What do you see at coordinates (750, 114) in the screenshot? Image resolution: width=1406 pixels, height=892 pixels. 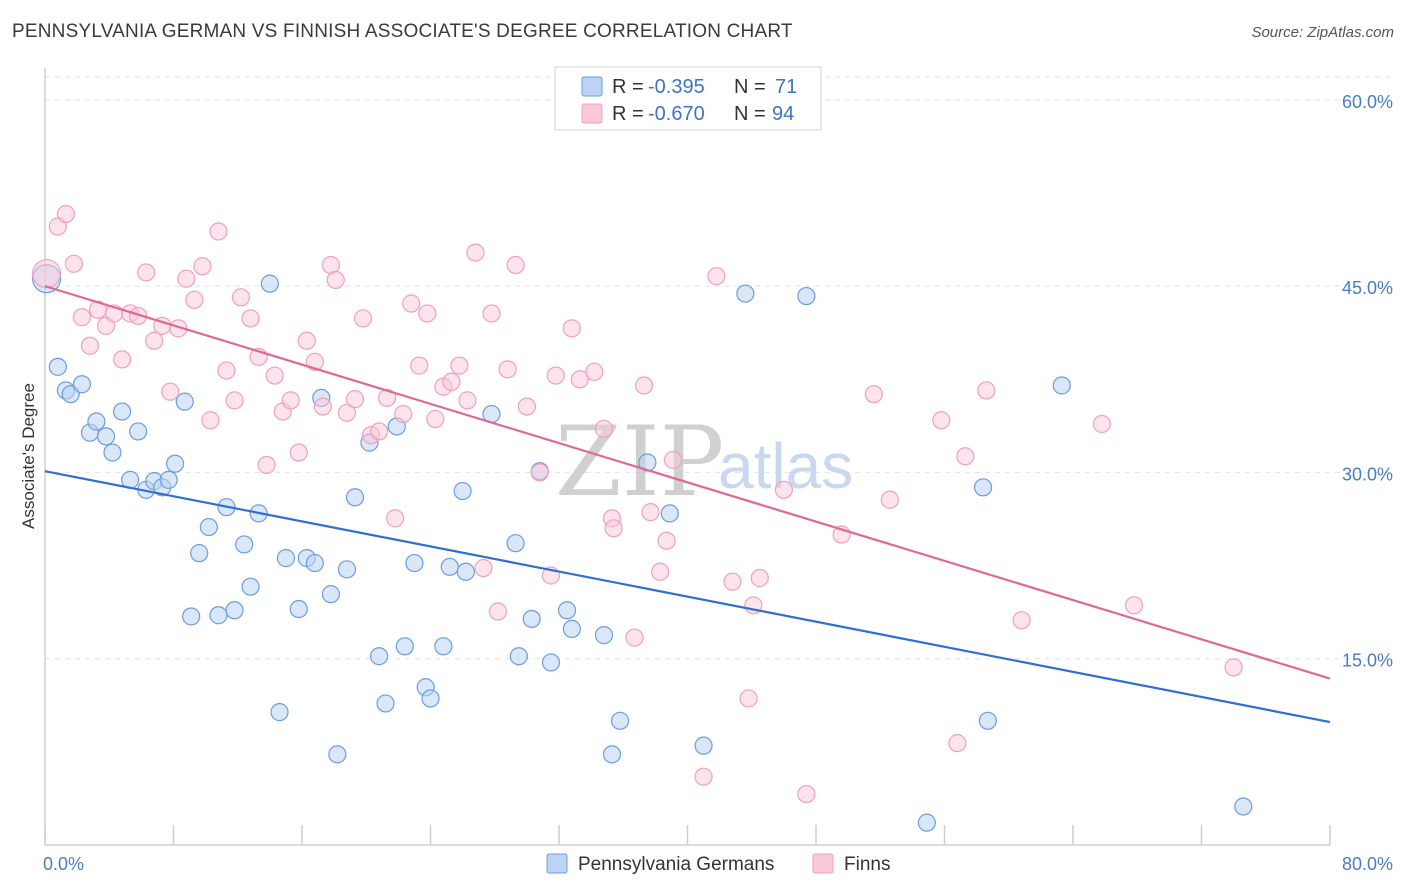 I see `legend-n-label-2: N =` at bounding box center [750, 114].